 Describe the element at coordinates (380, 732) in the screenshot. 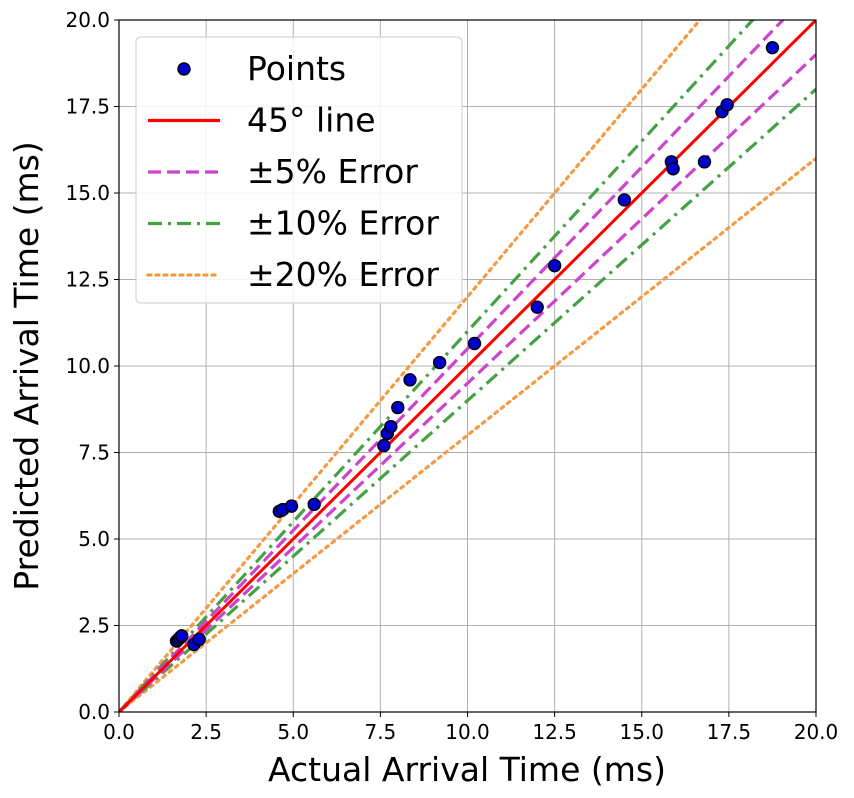

I see `x-tick-label: 7.5` at that location.